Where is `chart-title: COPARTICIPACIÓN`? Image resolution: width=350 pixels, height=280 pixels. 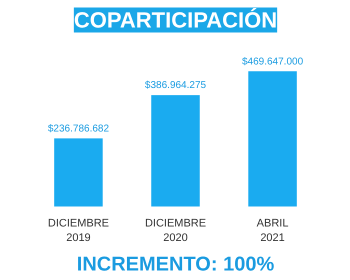
chart-title: COPARTICIPACIÓN is located at coordinates (176, 20).